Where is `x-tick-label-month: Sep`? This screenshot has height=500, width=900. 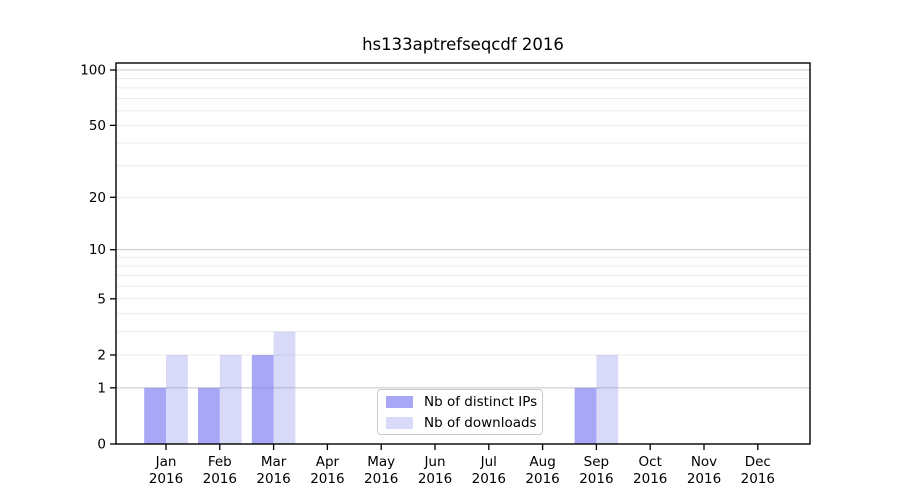
x-tick-label-month: Sep is located at coordinates (596, 462).